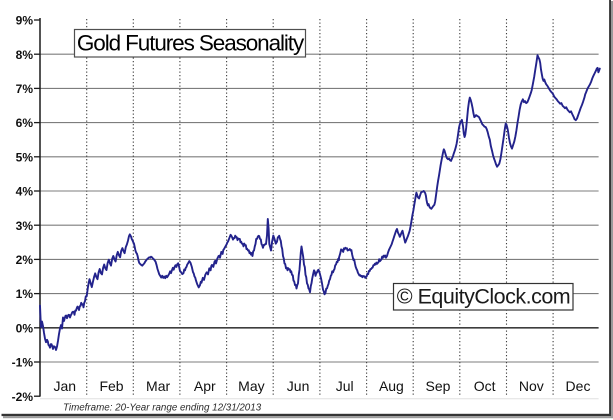 This screenshot has height=420, width=613. Describe the element at coordinates (25, 260) in the screenshot. I see `svg-text: 2%` at that location.